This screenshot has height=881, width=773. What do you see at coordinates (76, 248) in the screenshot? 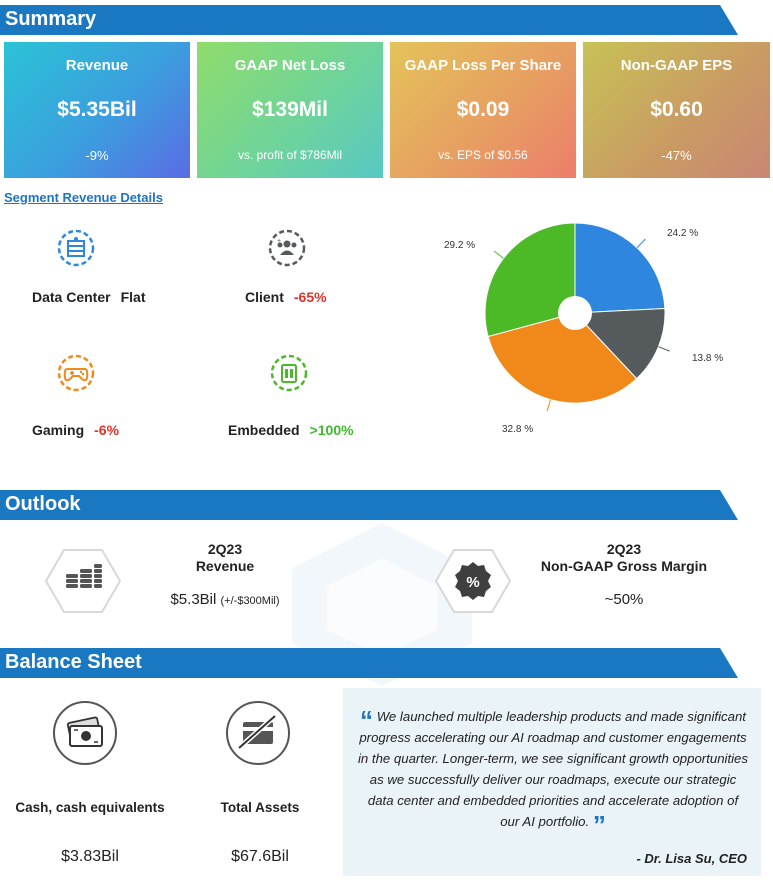
I see `data-center-icon` at bounding box center [76, 248].